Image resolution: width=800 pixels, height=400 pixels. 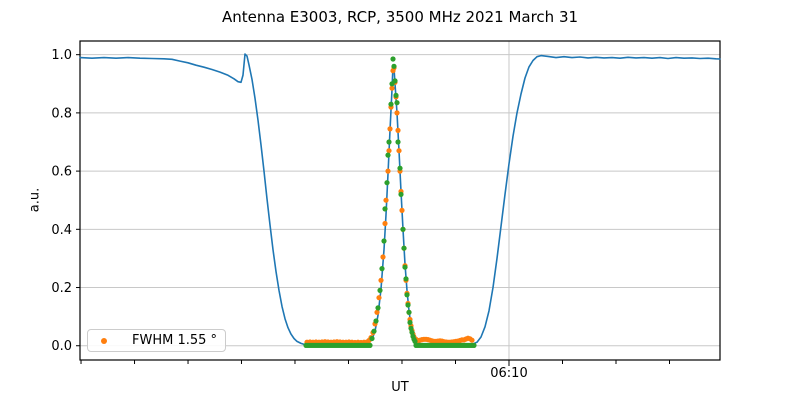 What do you see at coordinates (175, 340) in the screenshot?
I see `legend-label: FWHM 1.55 °` at bounding box center [175, 340].